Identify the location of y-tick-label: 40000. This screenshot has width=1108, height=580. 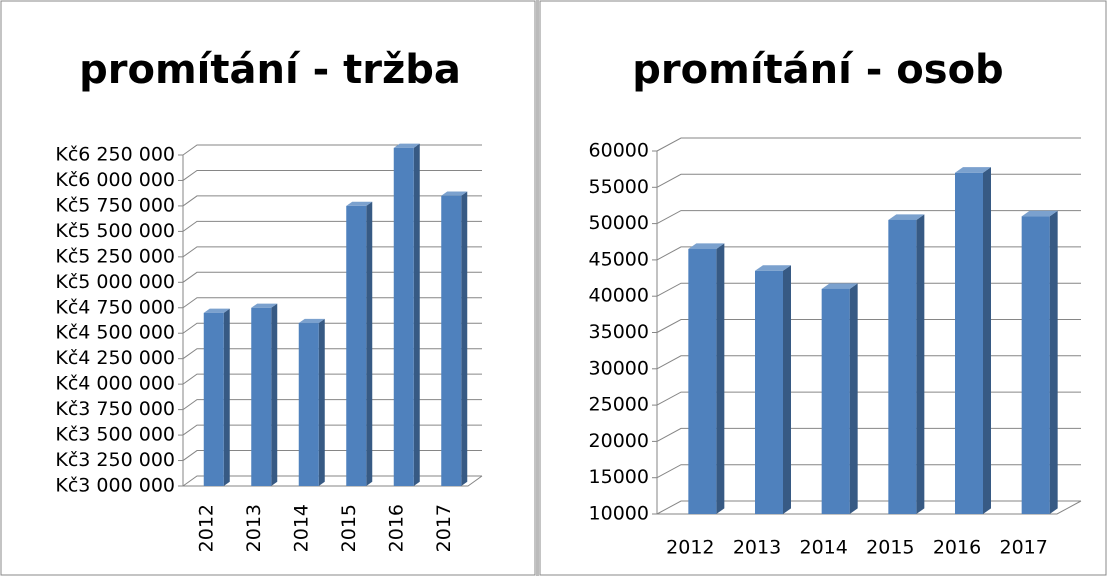
(619, 296).